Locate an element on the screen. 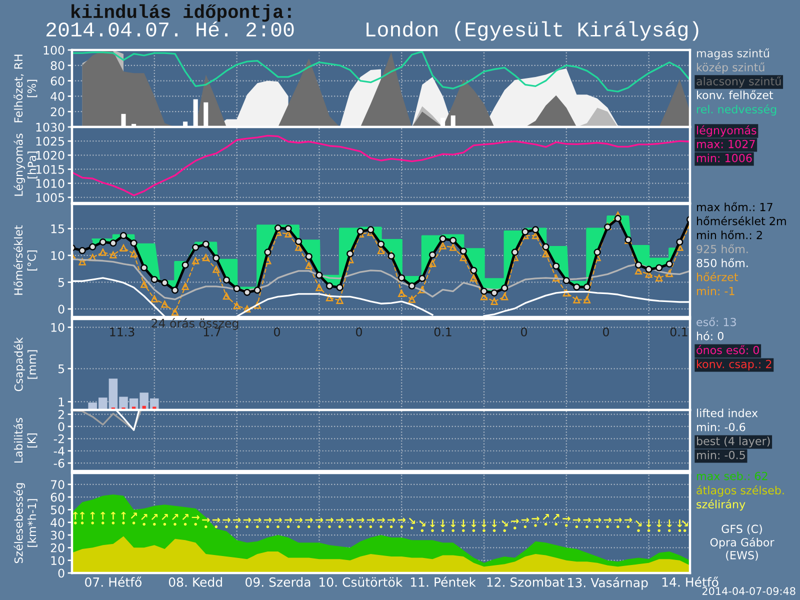  chart-subtitle: 2014.04.07. Hé. 2:00 is located at coordinates (170, 29).